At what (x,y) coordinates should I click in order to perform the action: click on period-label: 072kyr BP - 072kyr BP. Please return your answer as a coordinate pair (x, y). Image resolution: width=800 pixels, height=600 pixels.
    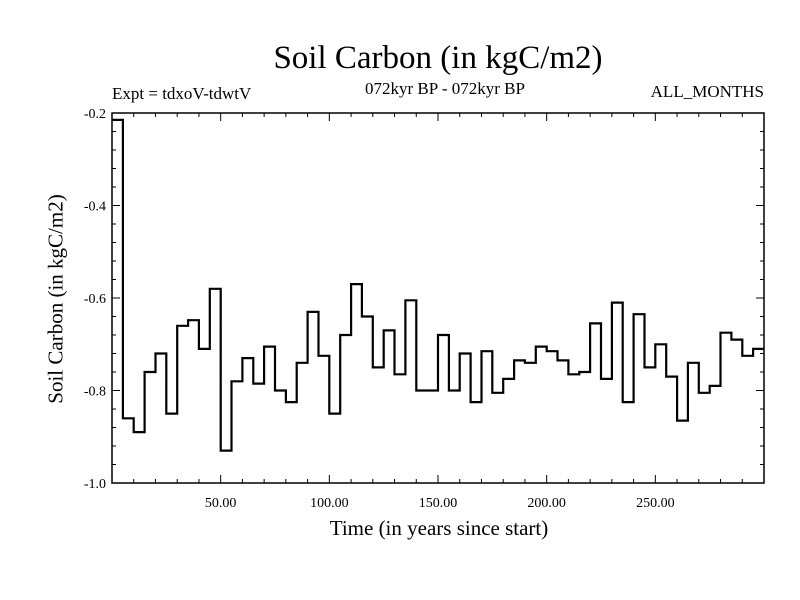
    Looking at the image, I should click on (445, 88).